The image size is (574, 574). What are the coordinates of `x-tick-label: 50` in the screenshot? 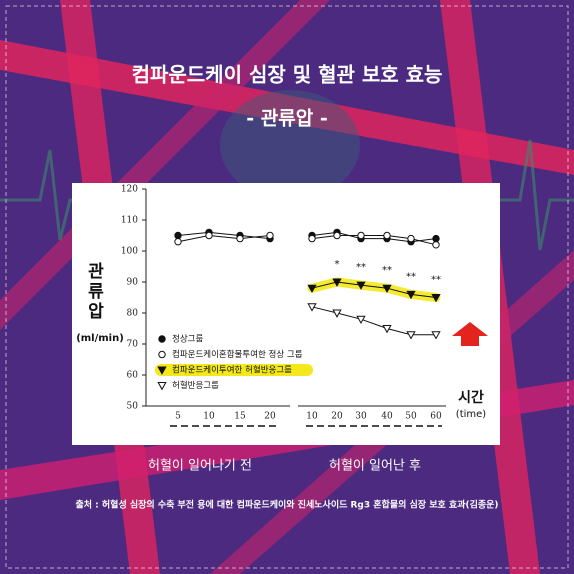 It's located at (411, 417).